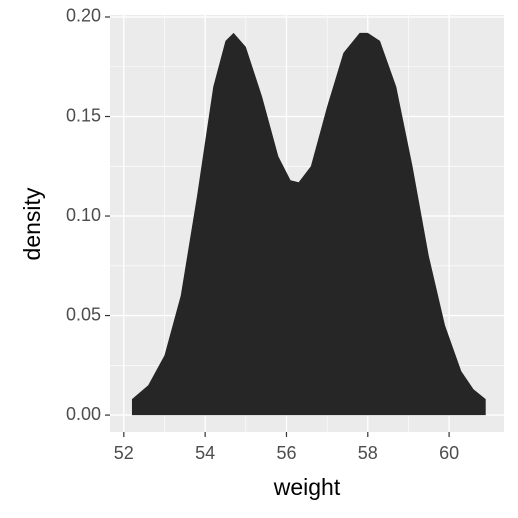  What do you see at coordinates (307, 487) in the screenshot?
I see `x-axis-title: weight` at bounding box center [307, 487].